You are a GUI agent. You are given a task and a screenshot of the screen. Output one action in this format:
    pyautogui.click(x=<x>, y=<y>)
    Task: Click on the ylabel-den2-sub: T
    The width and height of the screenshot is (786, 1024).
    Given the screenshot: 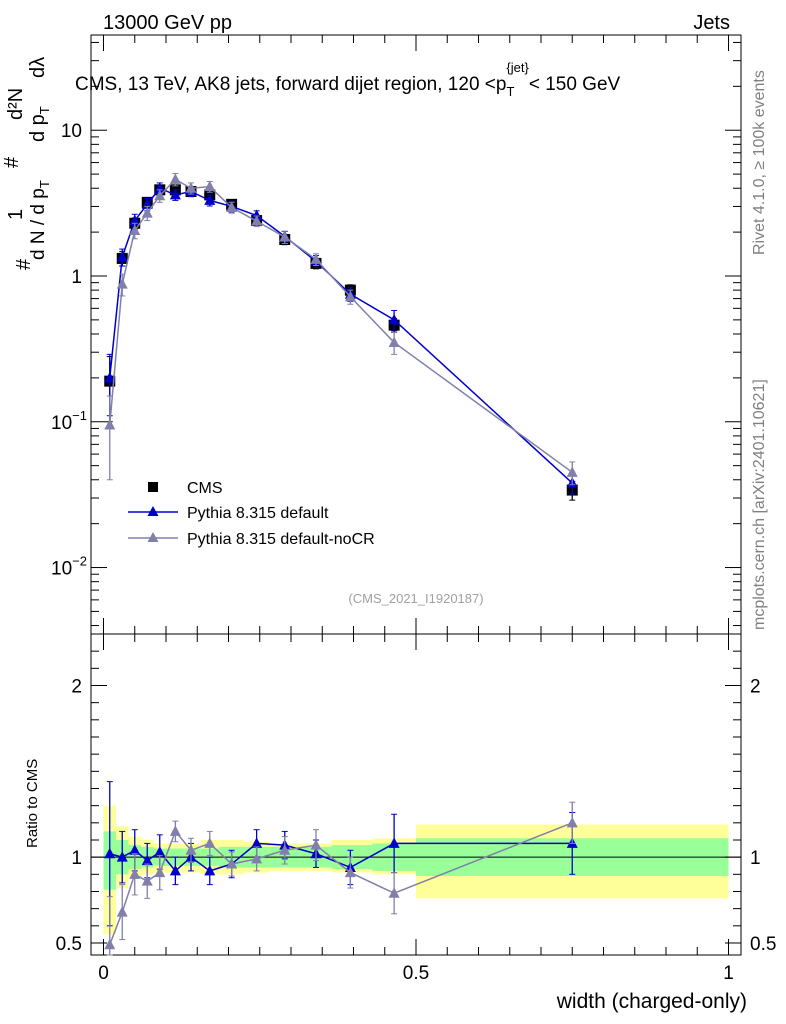 What is the action you would take?
    pyautogui.click(x=44, y=110)
    